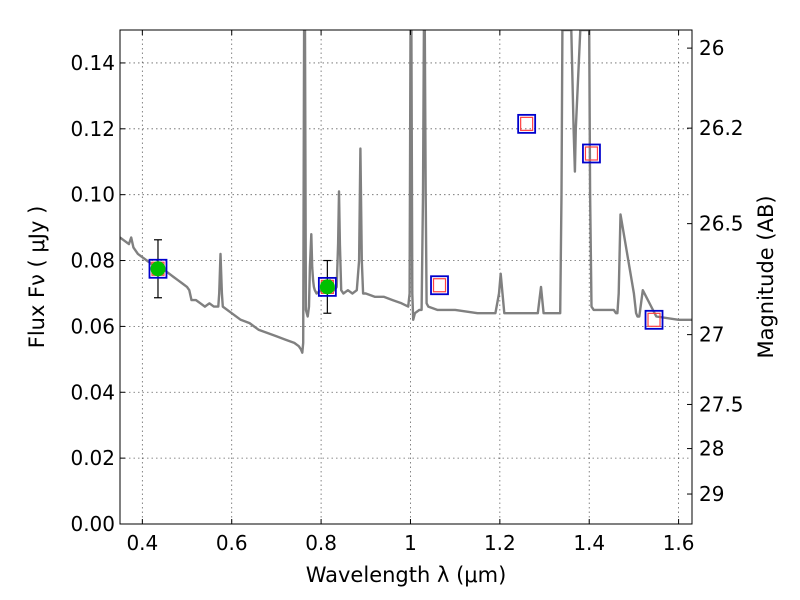 This screenshot has width=800, height=600. What do you see at coordinates (92, 458) in the screenshot?
I see `y-tick-label: 0.02` at bounding box center [92, 458].